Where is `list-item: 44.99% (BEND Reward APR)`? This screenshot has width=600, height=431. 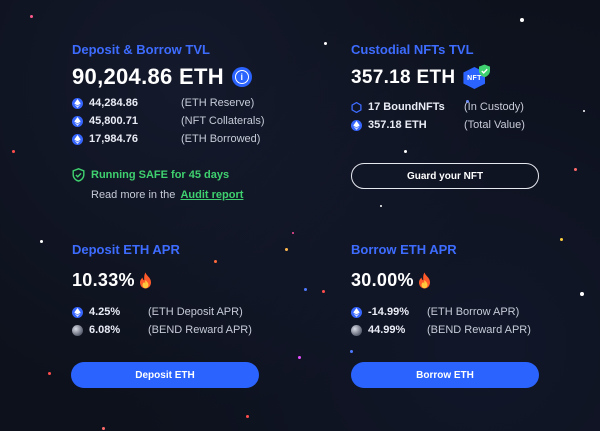 list-item: 44.99% (BEND Reward APR) is located at coordinates (461, 330).